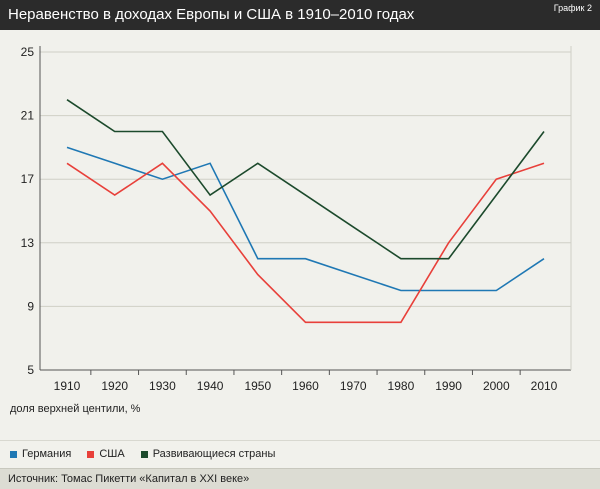  I want to click on y-tick-label-21: 21, so click(28, 116).